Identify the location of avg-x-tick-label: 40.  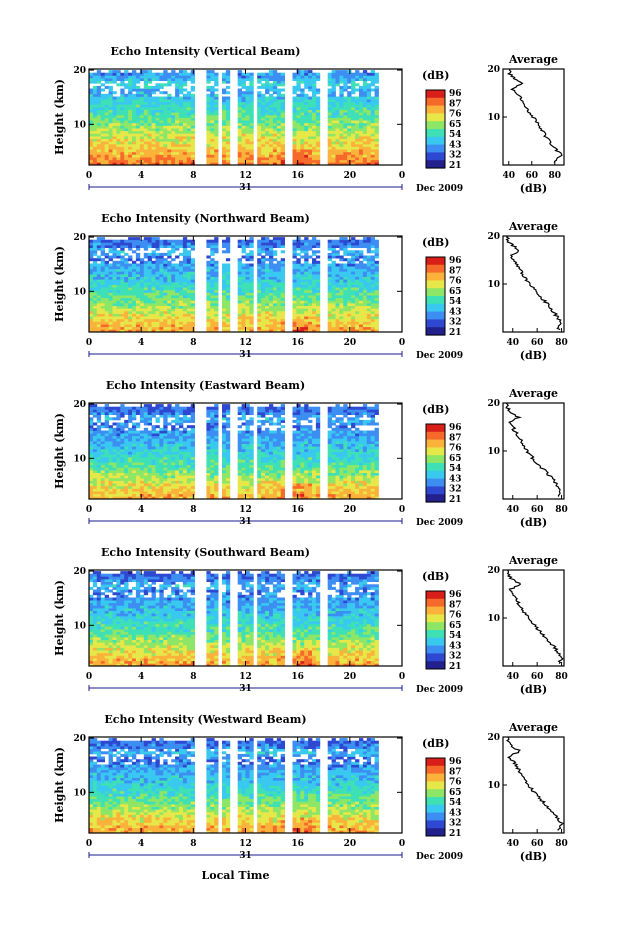
(508, 176).